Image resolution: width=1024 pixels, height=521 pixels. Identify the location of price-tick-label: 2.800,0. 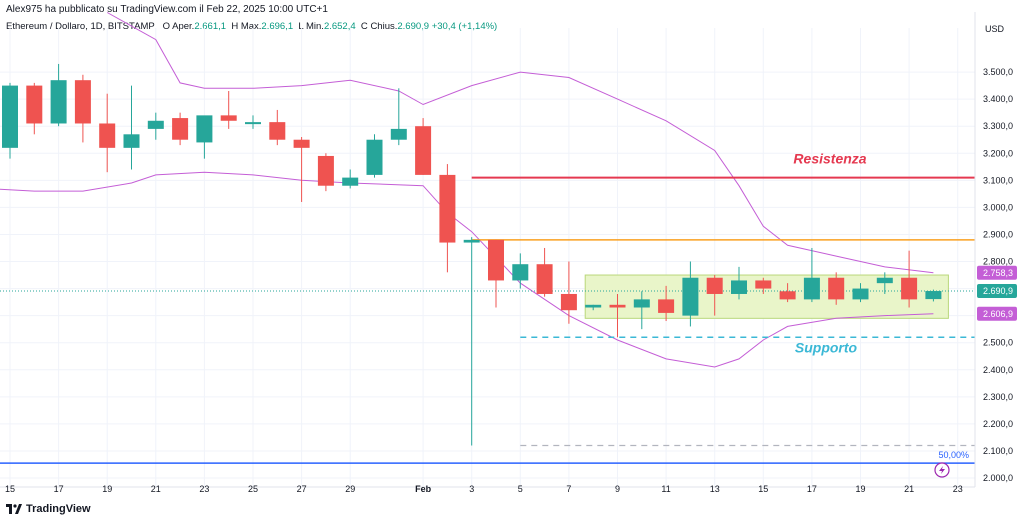
(998, 262).